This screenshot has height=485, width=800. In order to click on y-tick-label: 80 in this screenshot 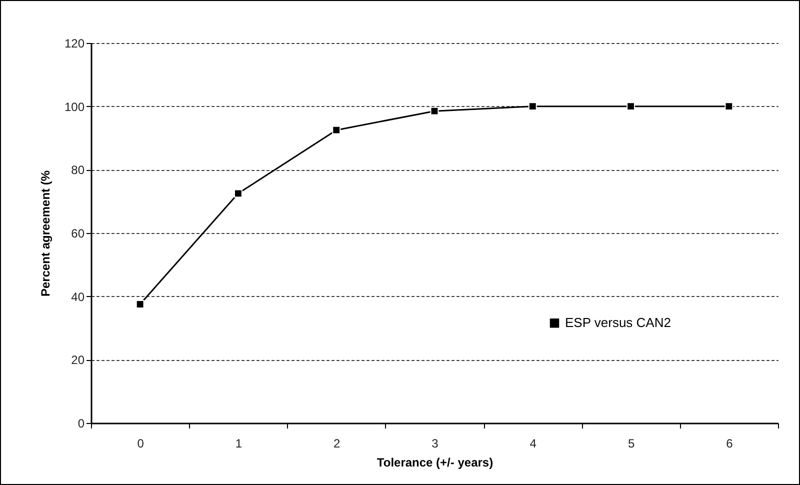, I will do `click(78, 170)`.